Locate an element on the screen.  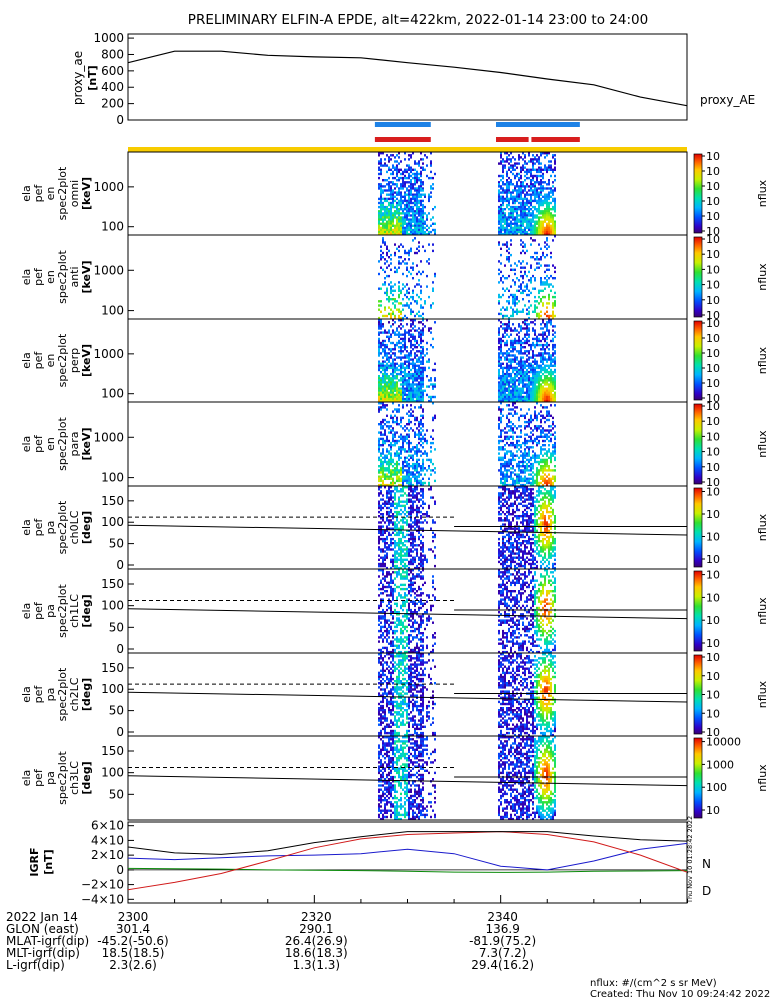
panel-ylabel: ela is located at coordinates (26, 444).